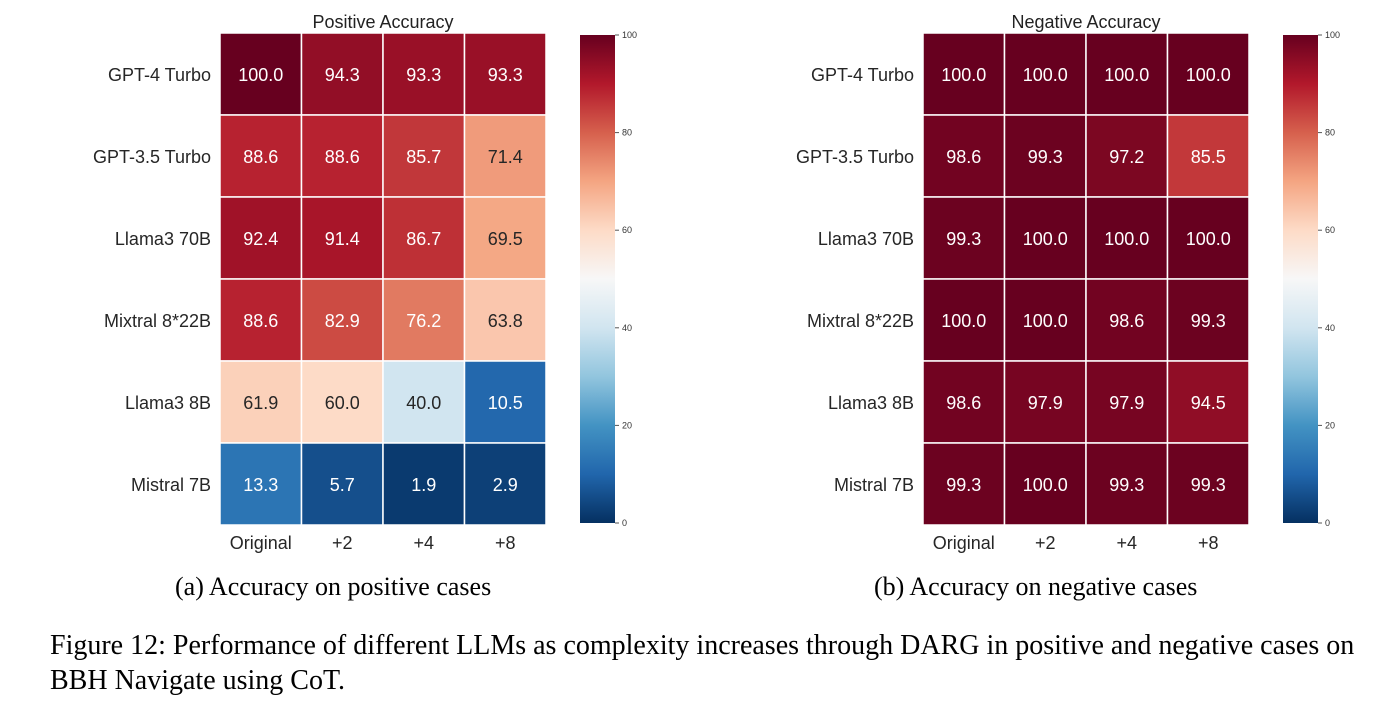  I want to click on cell-value-label: 85.5, so click(1208, 157).